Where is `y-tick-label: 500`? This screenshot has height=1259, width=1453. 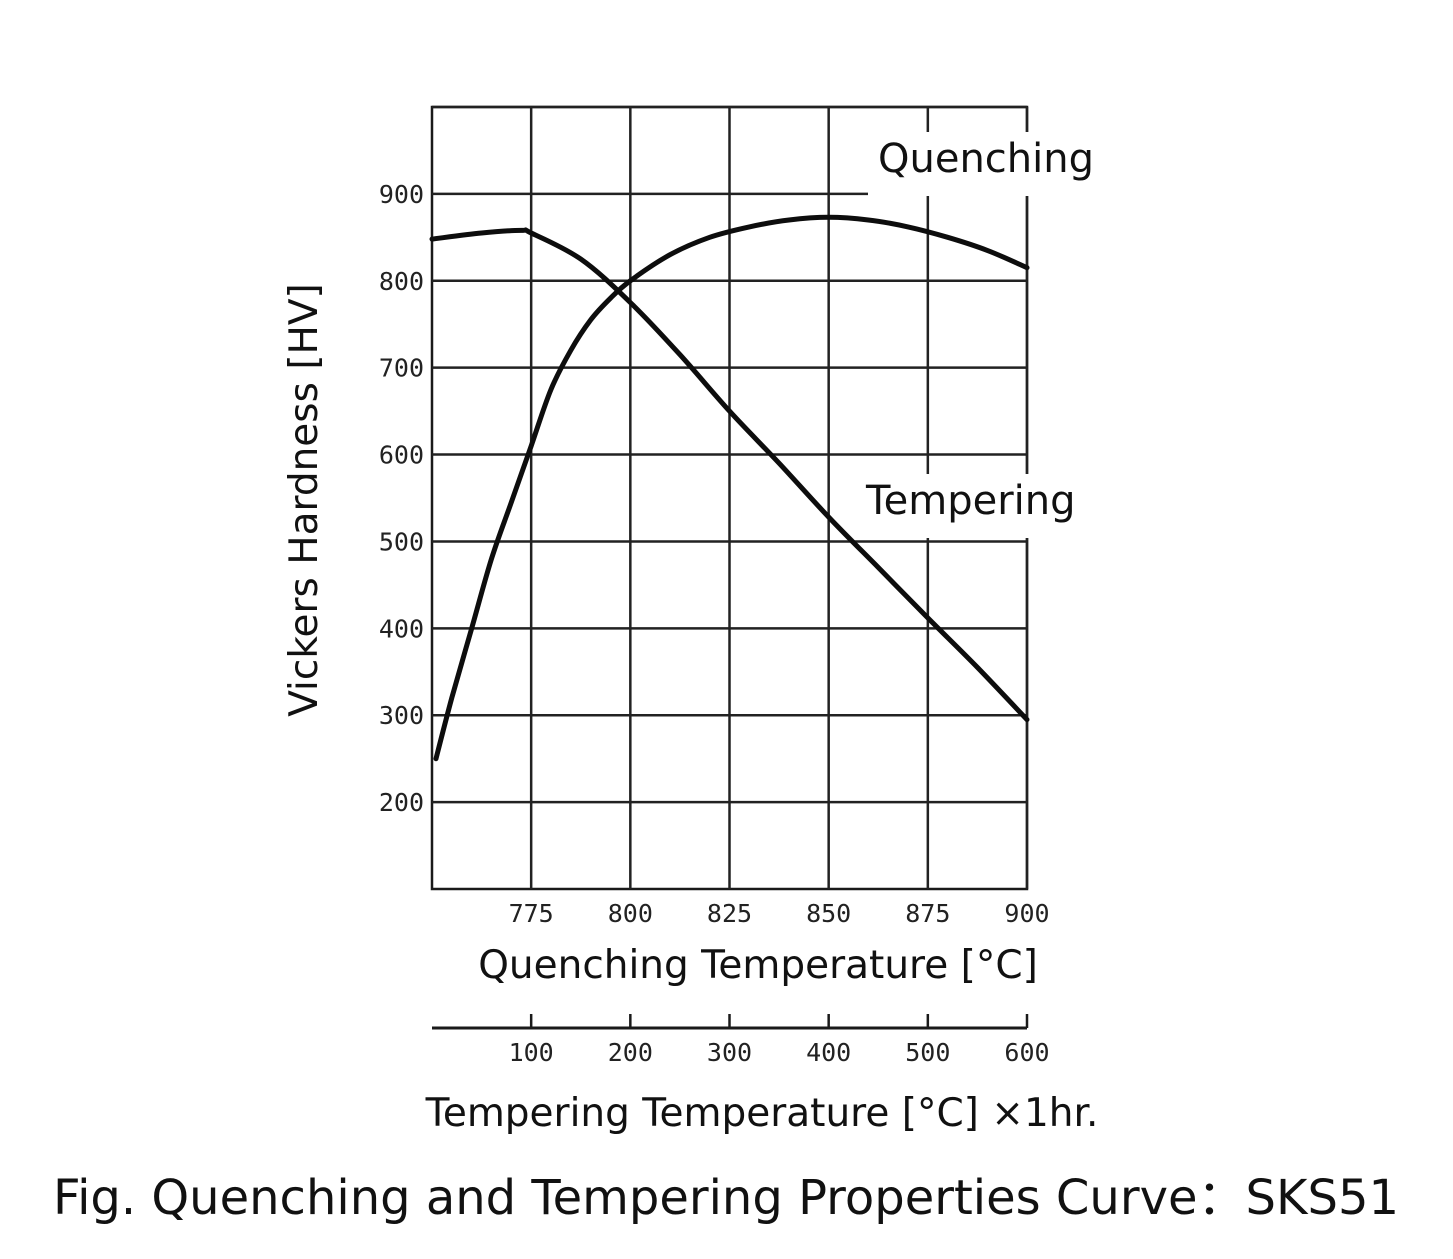 y-tick-label: 500 is located at coordinates (401, 541).